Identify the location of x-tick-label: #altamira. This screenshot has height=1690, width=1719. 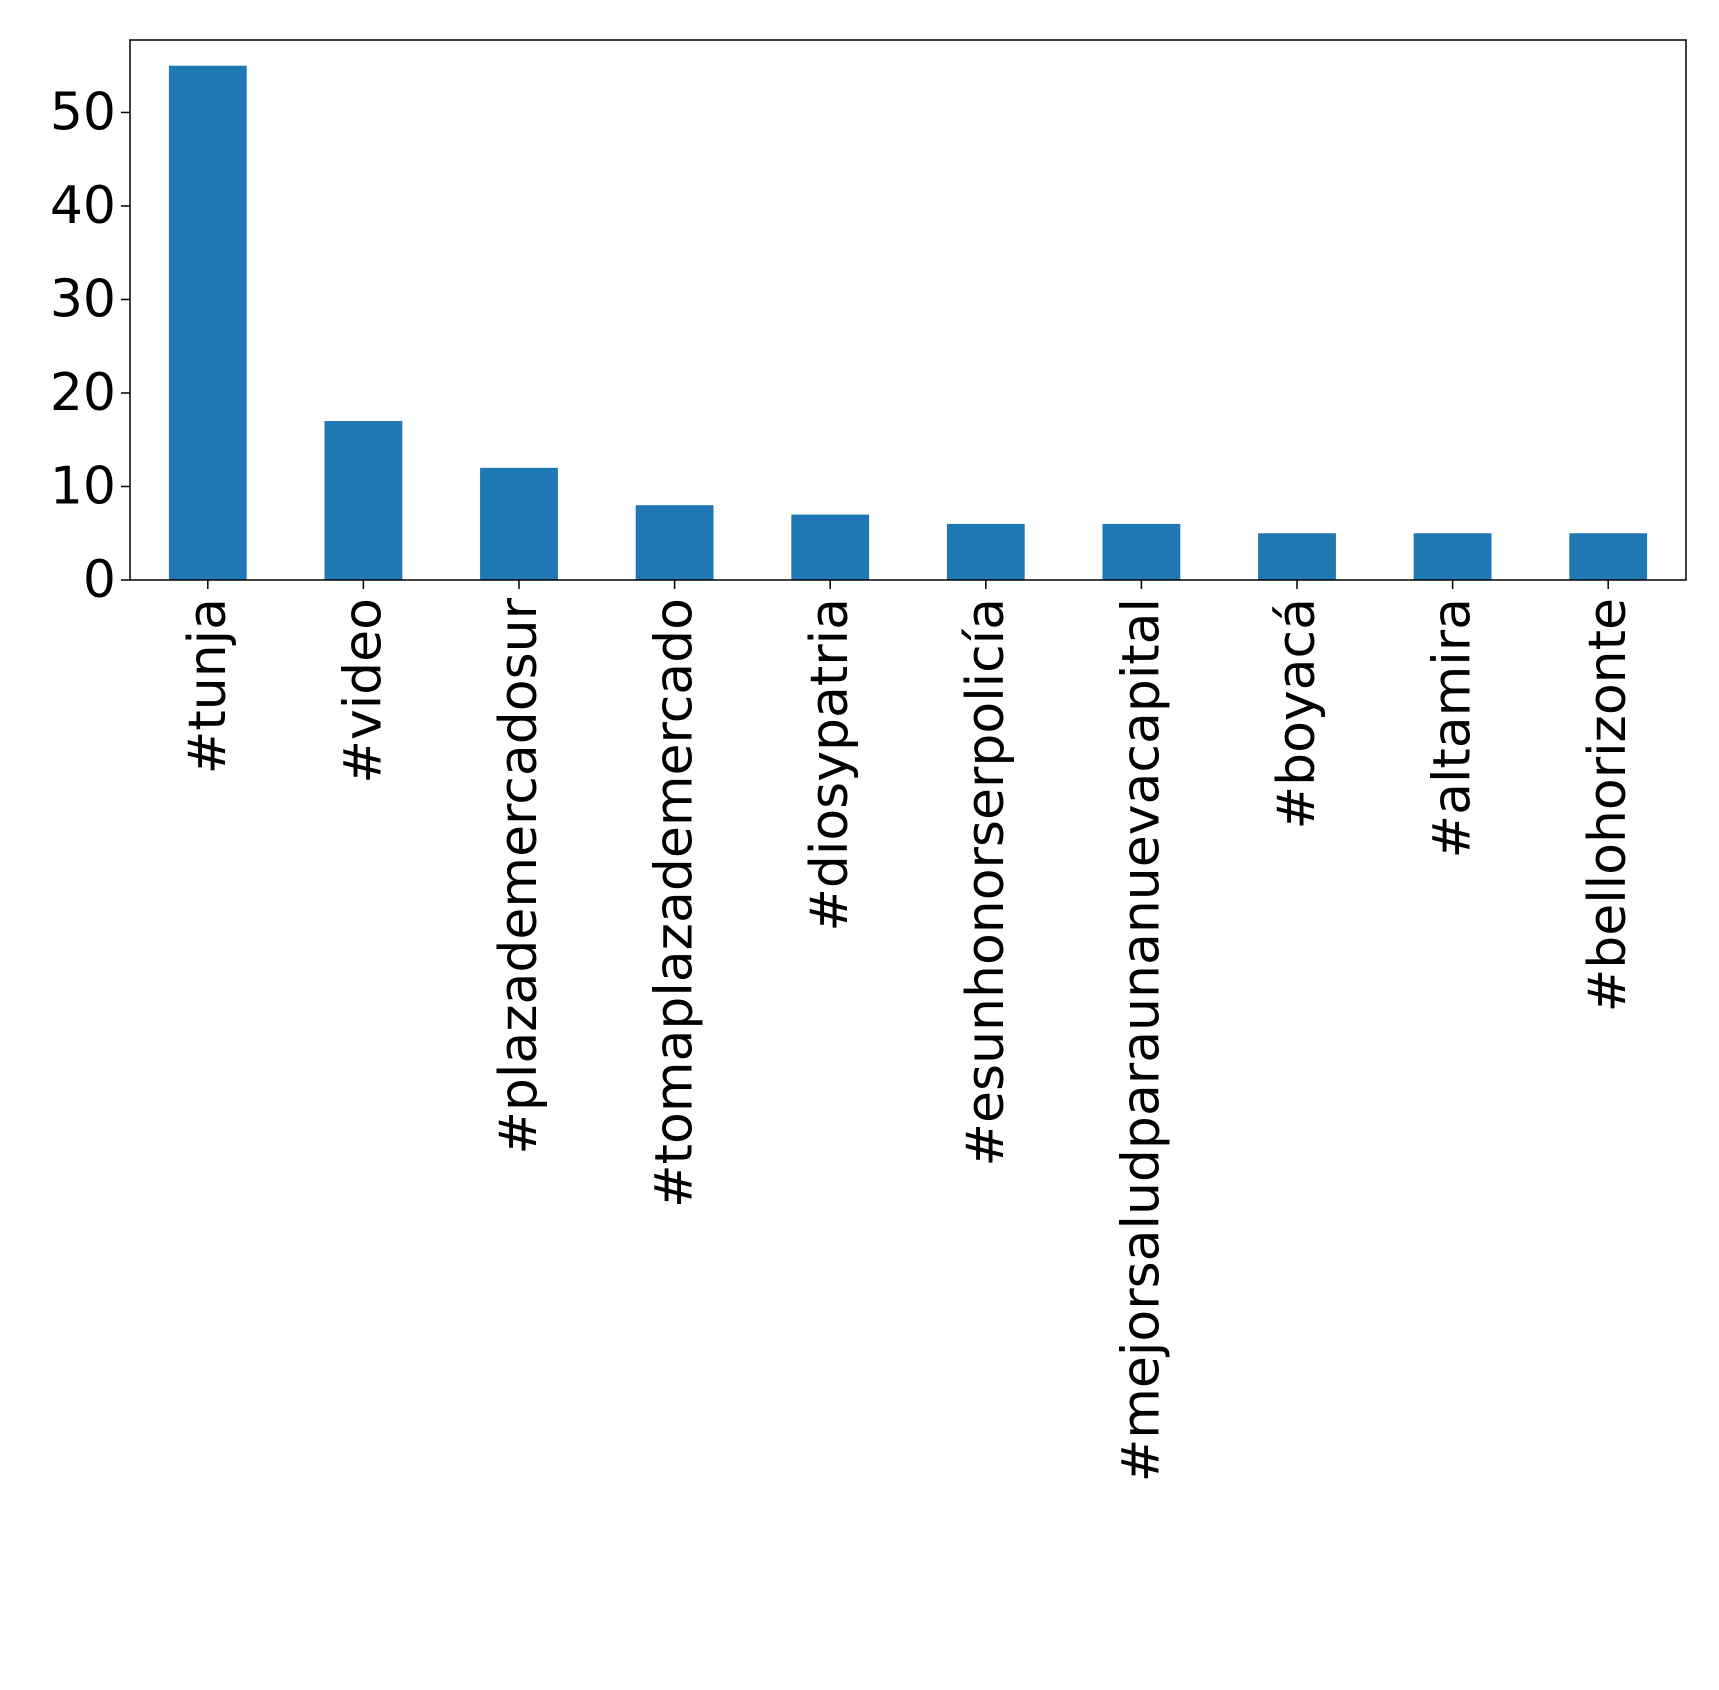
(1453, 728).